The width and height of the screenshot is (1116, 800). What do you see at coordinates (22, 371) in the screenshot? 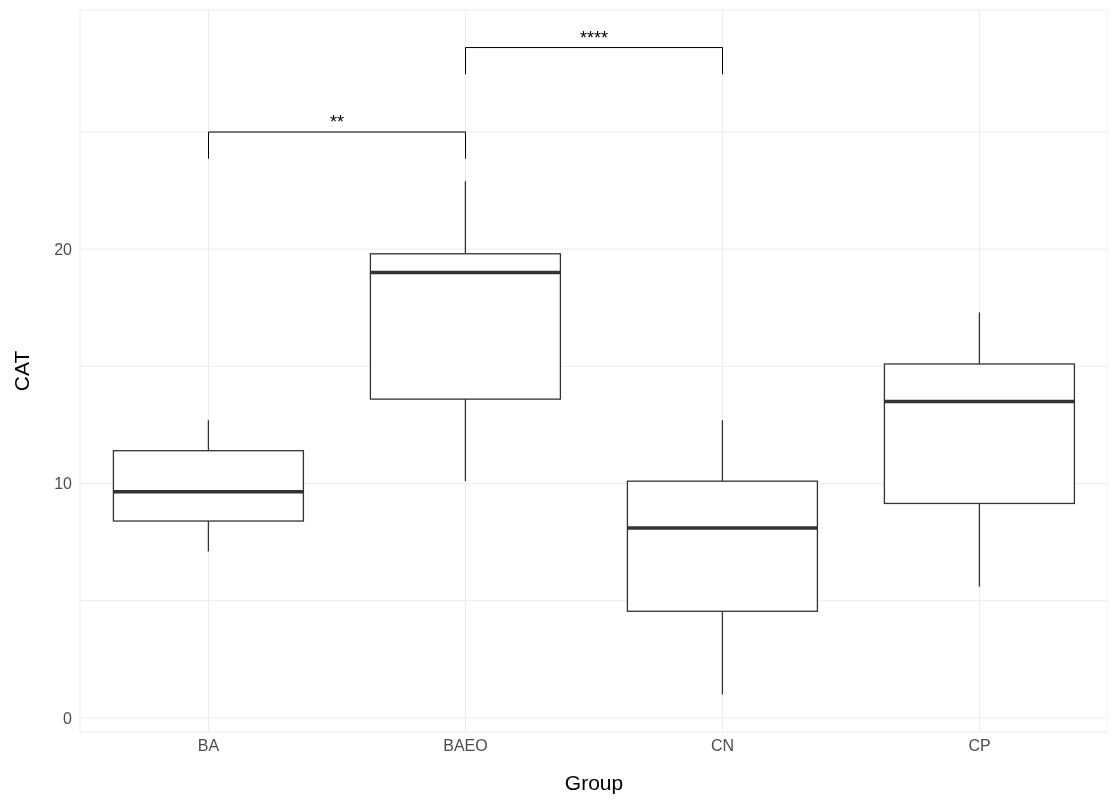
I see `y-axis-title: CAT` at bounding box center [22, 371].